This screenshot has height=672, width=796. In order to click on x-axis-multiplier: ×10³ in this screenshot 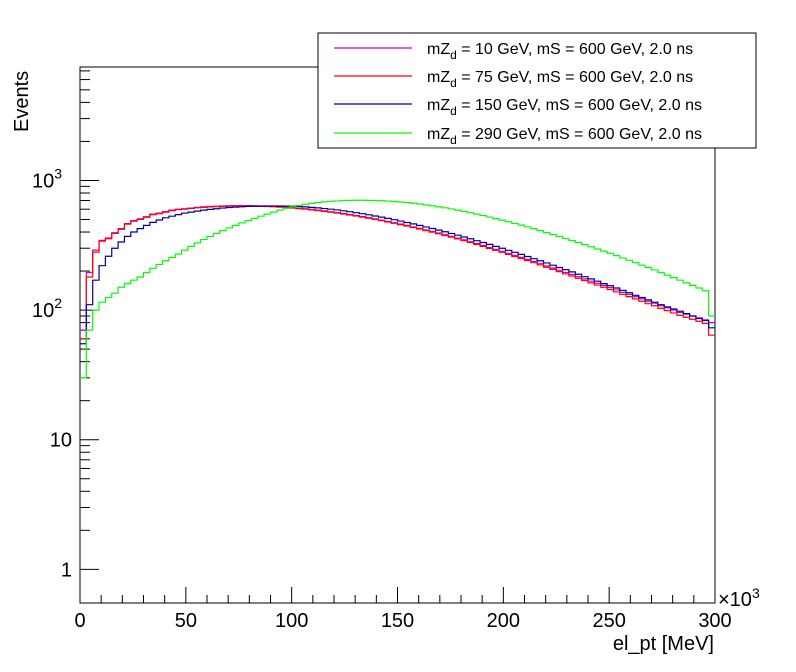, I will do `click(739, 598)`.